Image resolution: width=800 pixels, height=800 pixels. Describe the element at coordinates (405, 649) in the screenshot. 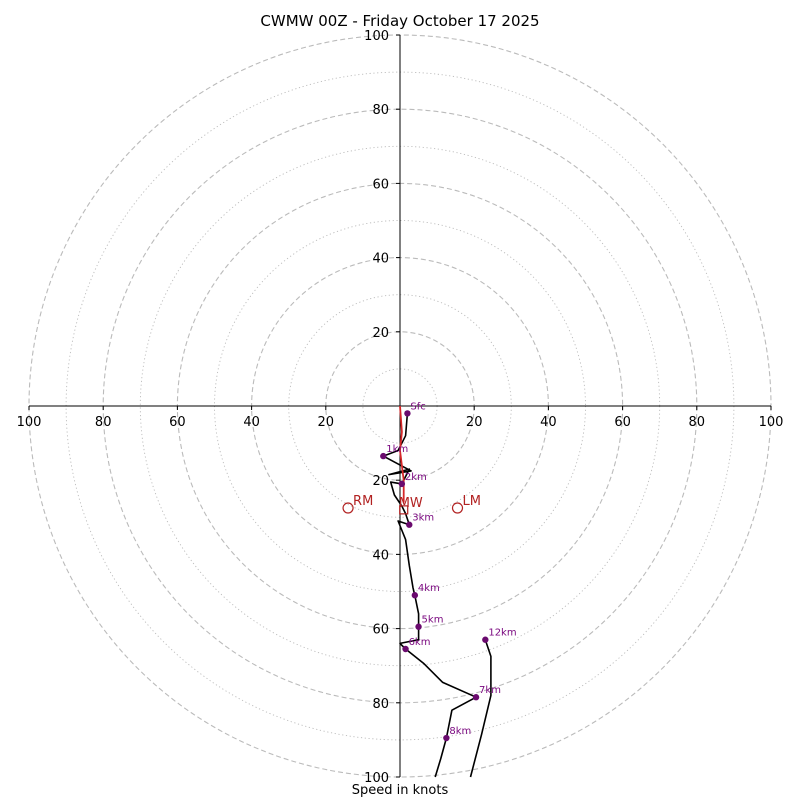

I see `height-point-6km` at that location.